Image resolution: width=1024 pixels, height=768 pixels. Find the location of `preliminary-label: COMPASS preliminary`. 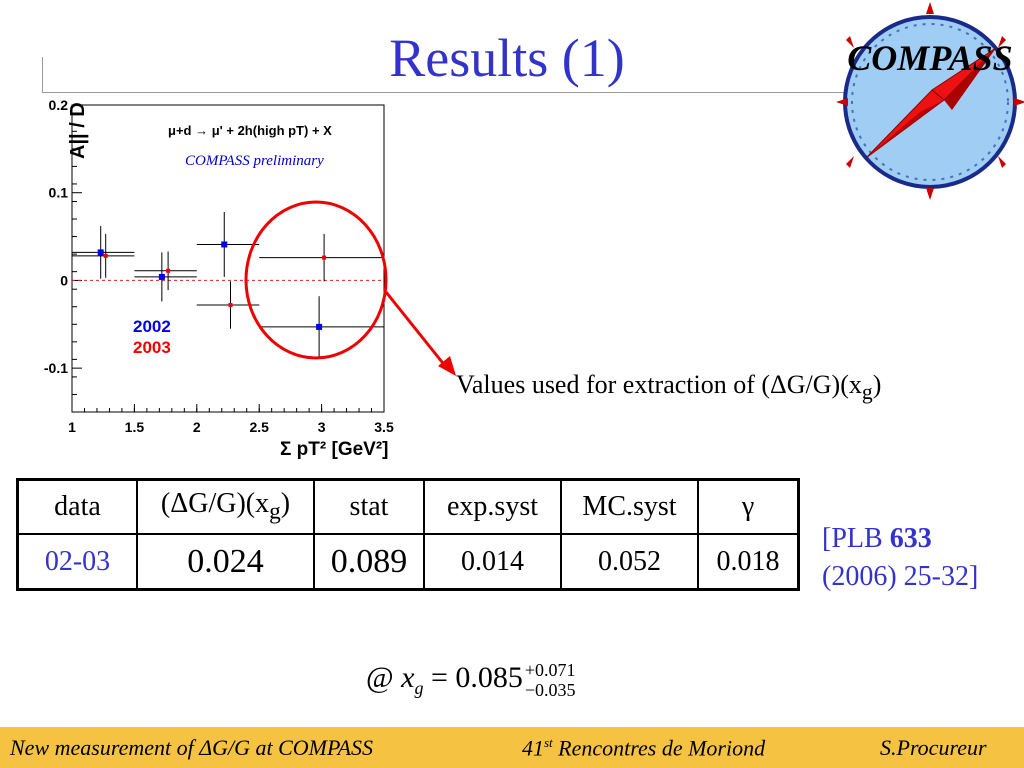

preliminary-label: COMPASS preliminary is located at coordinates (254, 161).